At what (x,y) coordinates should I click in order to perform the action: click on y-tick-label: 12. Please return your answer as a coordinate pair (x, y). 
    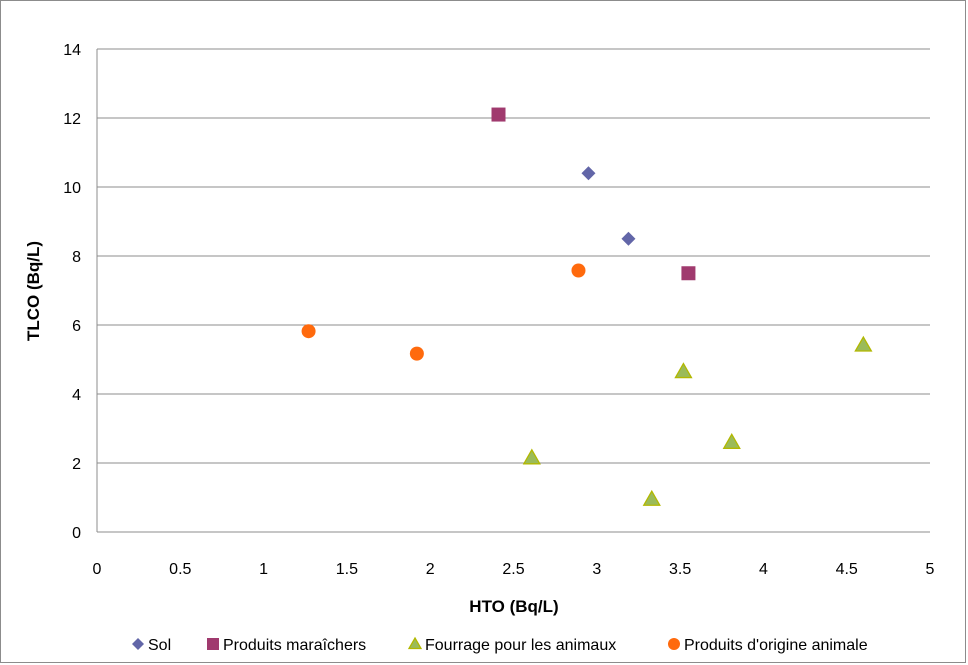
    Looking at the image, I should click on (72, 119).